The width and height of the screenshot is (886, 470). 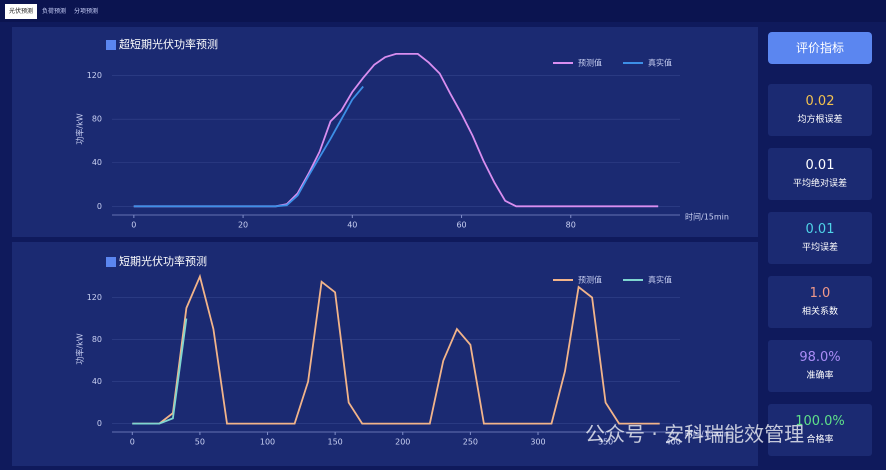 What do you see at coordinates (820, 110) in the screenshot?
I see `metric-card: 0.02 均方根误差` at bounding box center [820, 110].